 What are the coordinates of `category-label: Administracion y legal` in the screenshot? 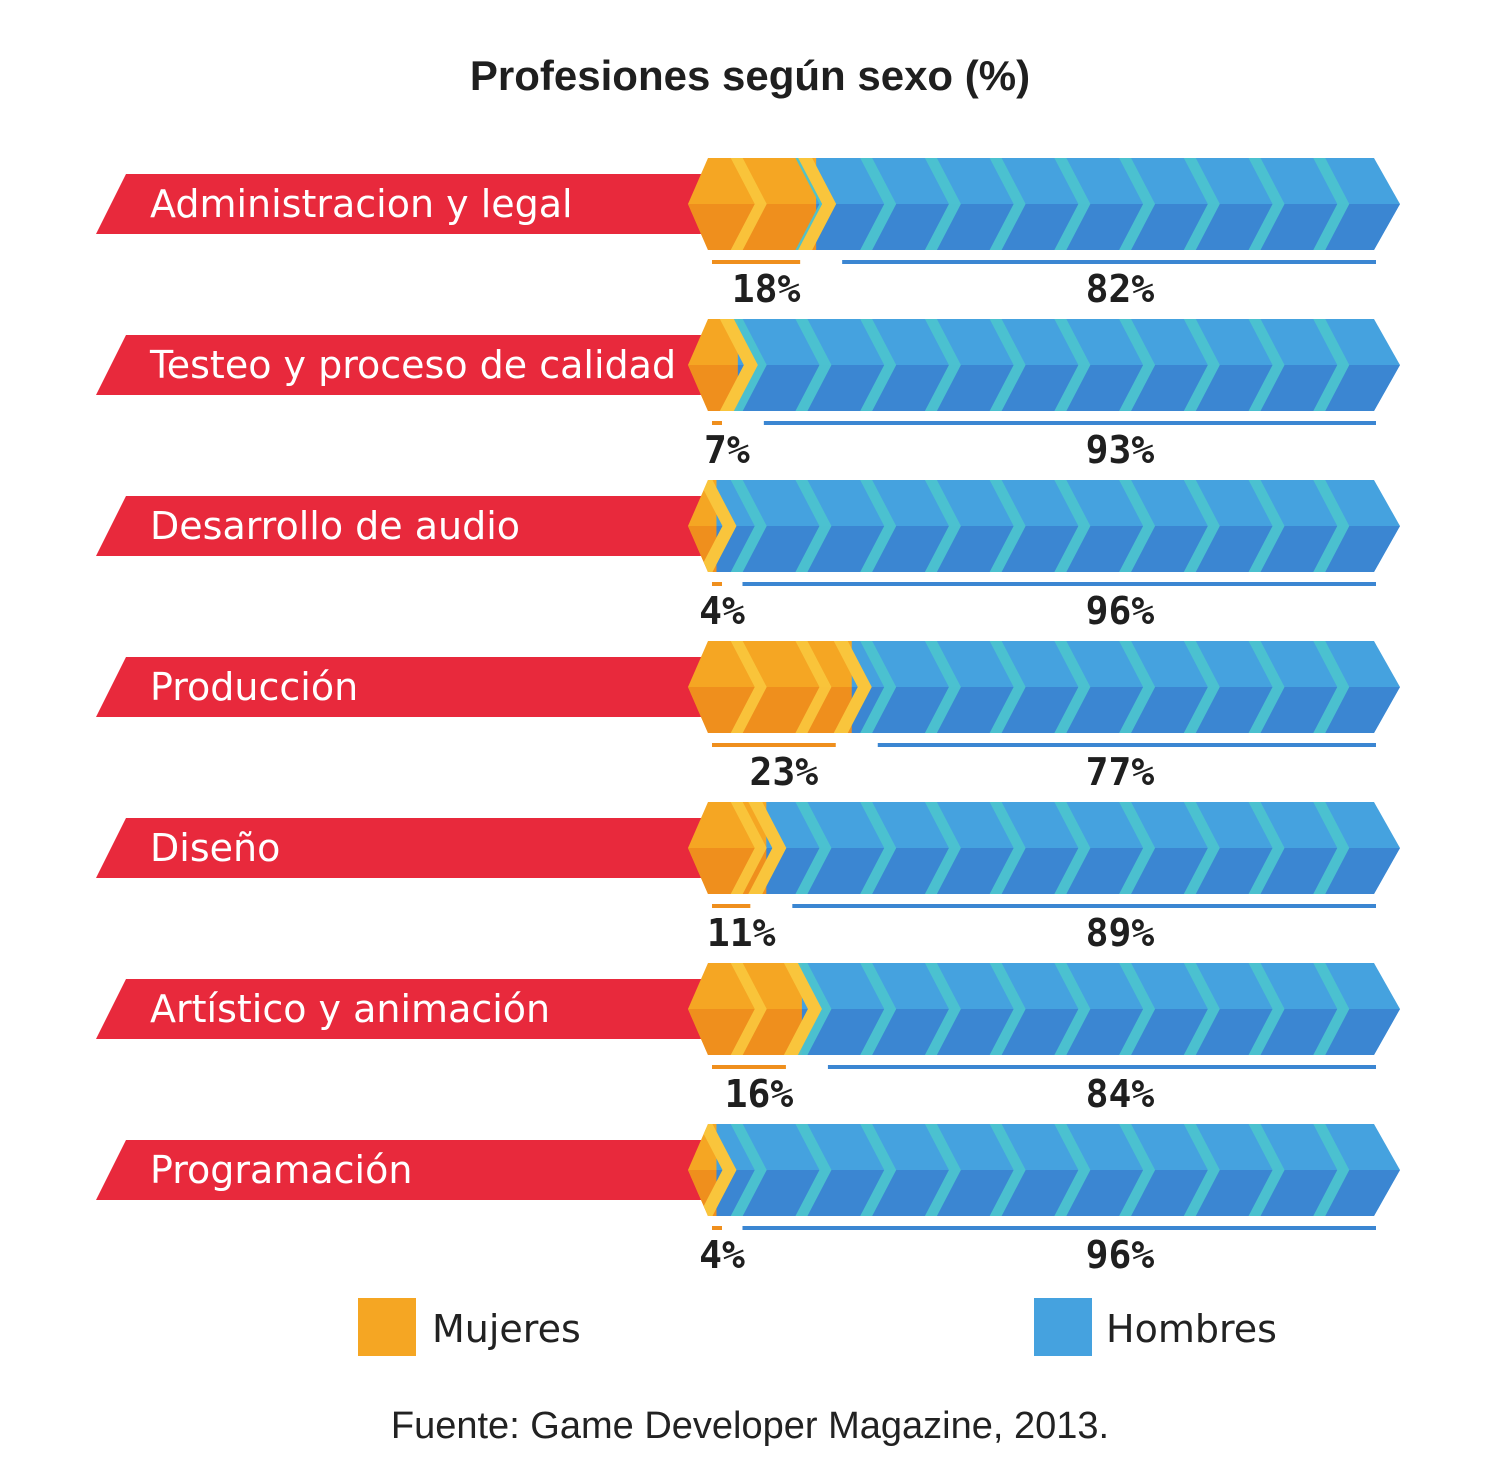 It's located at (361, 204).